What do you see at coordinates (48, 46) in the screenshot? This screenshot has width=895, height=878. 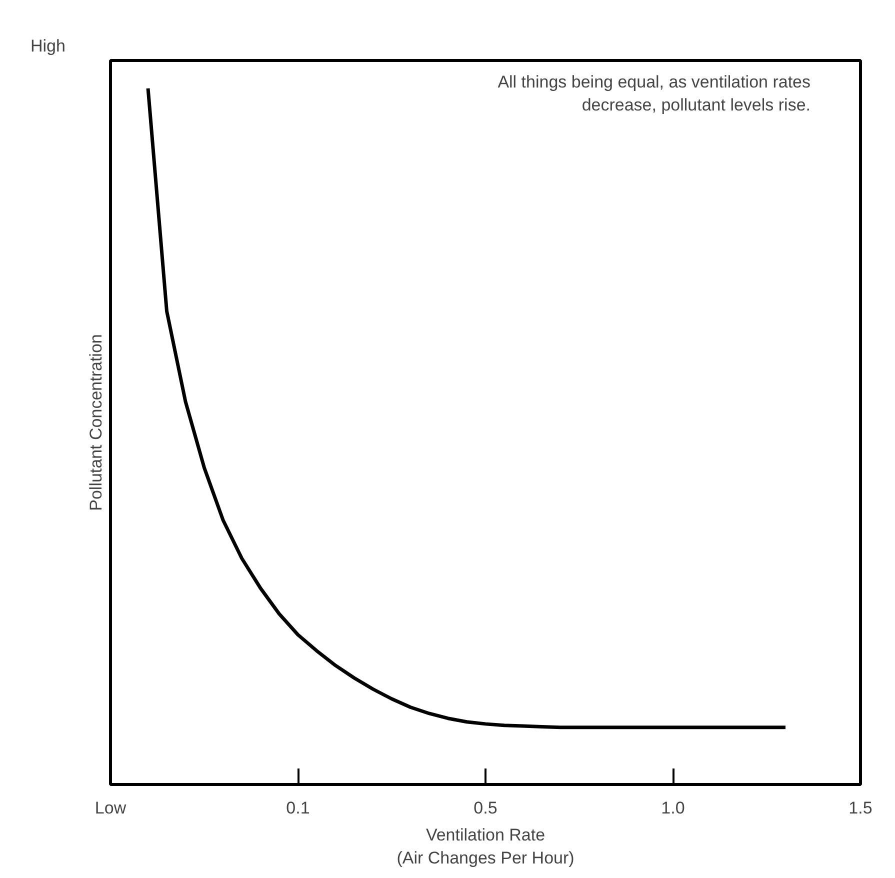 I see `text: High` at bounding box center [48, 46].